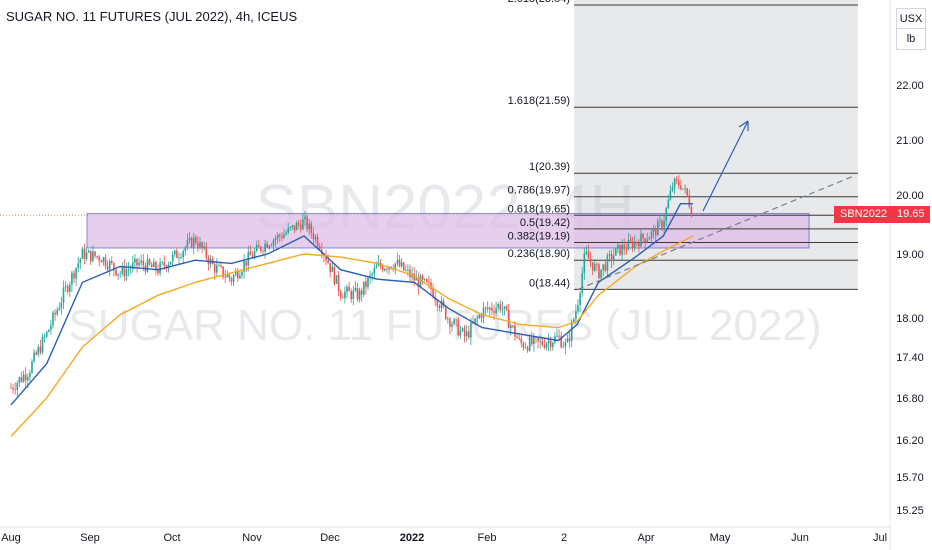 The image size is (932, 550). What do you see at coordinates (11, 538) in the screenshot?
I see `time-axis-tick-label: Aug` at bounding box center [11, 538].